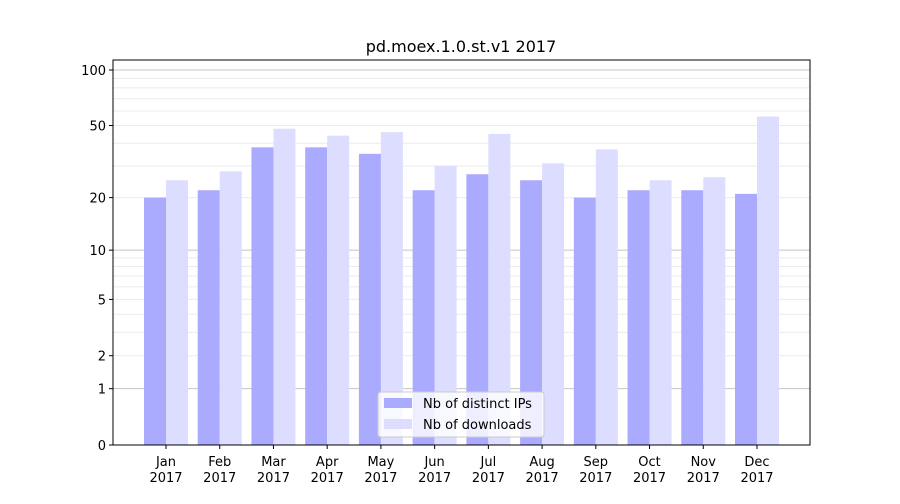  What do you see at coordinates (488, 462) in the screenshot?
I see `x-tick-label-month: Jul` at bounding box center [488, 462].